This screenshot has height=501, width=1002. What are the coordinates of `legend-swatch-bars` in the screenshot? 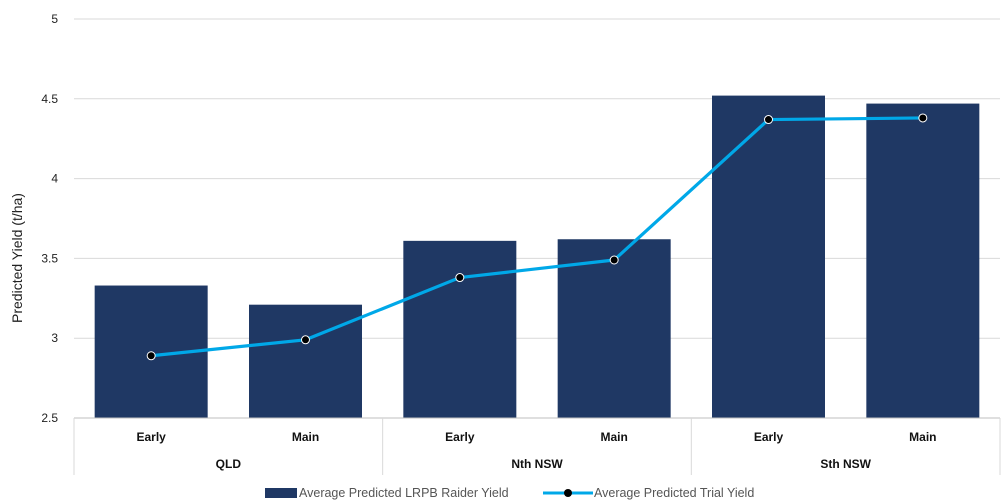 It's located at (281, 493).